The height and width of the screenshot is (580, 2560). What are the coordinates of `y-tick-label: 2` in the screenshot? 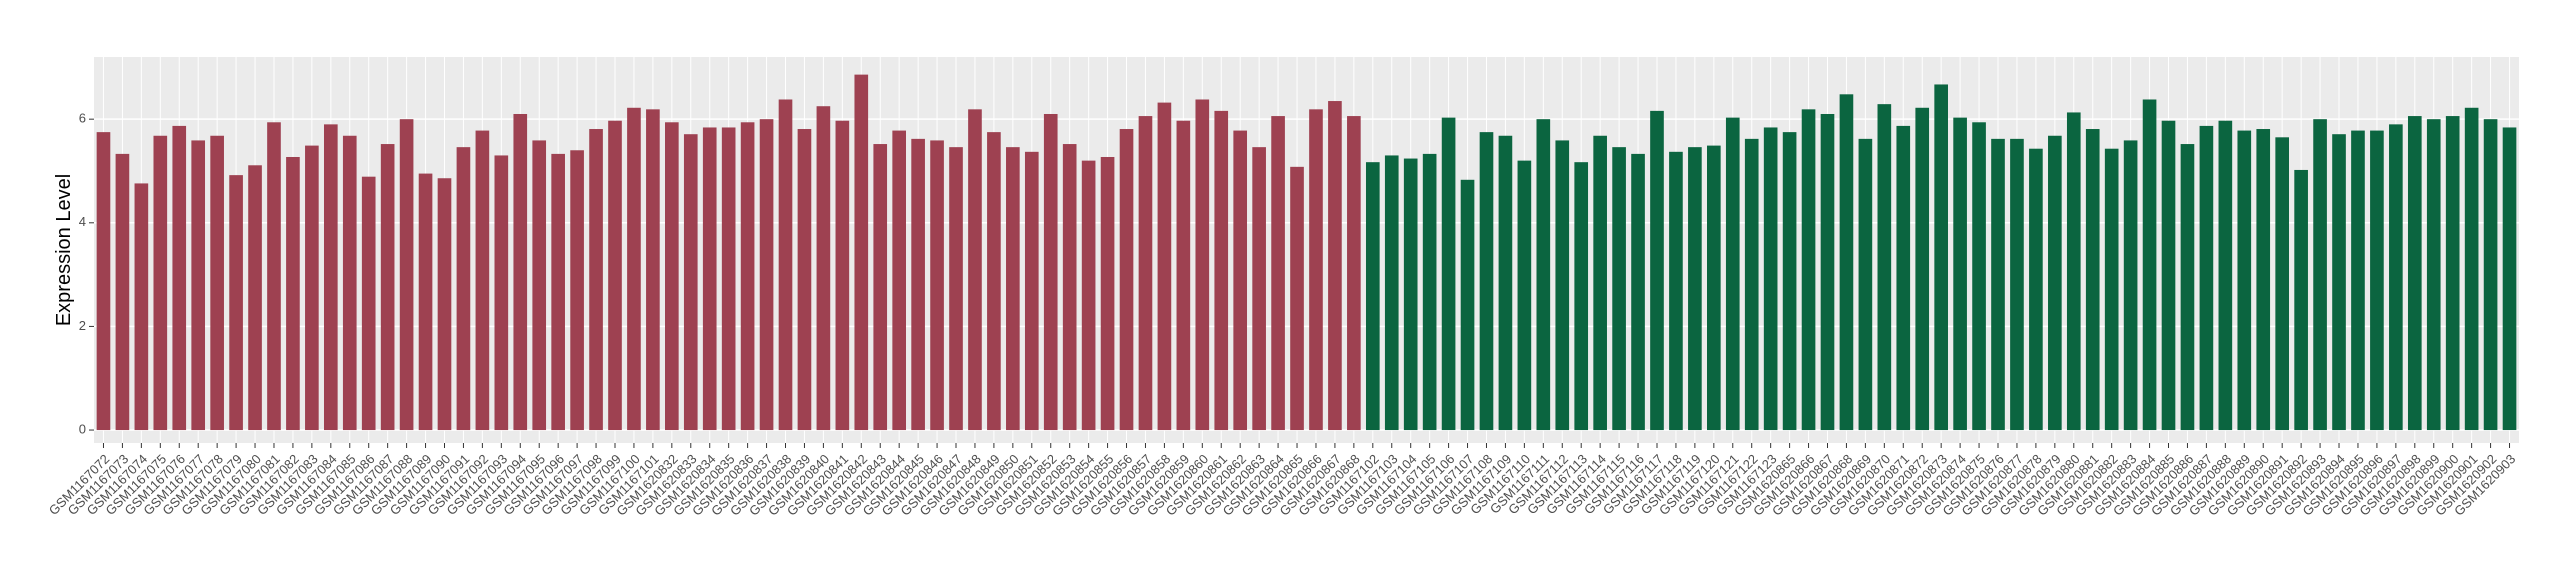 It's located at (82, 325).